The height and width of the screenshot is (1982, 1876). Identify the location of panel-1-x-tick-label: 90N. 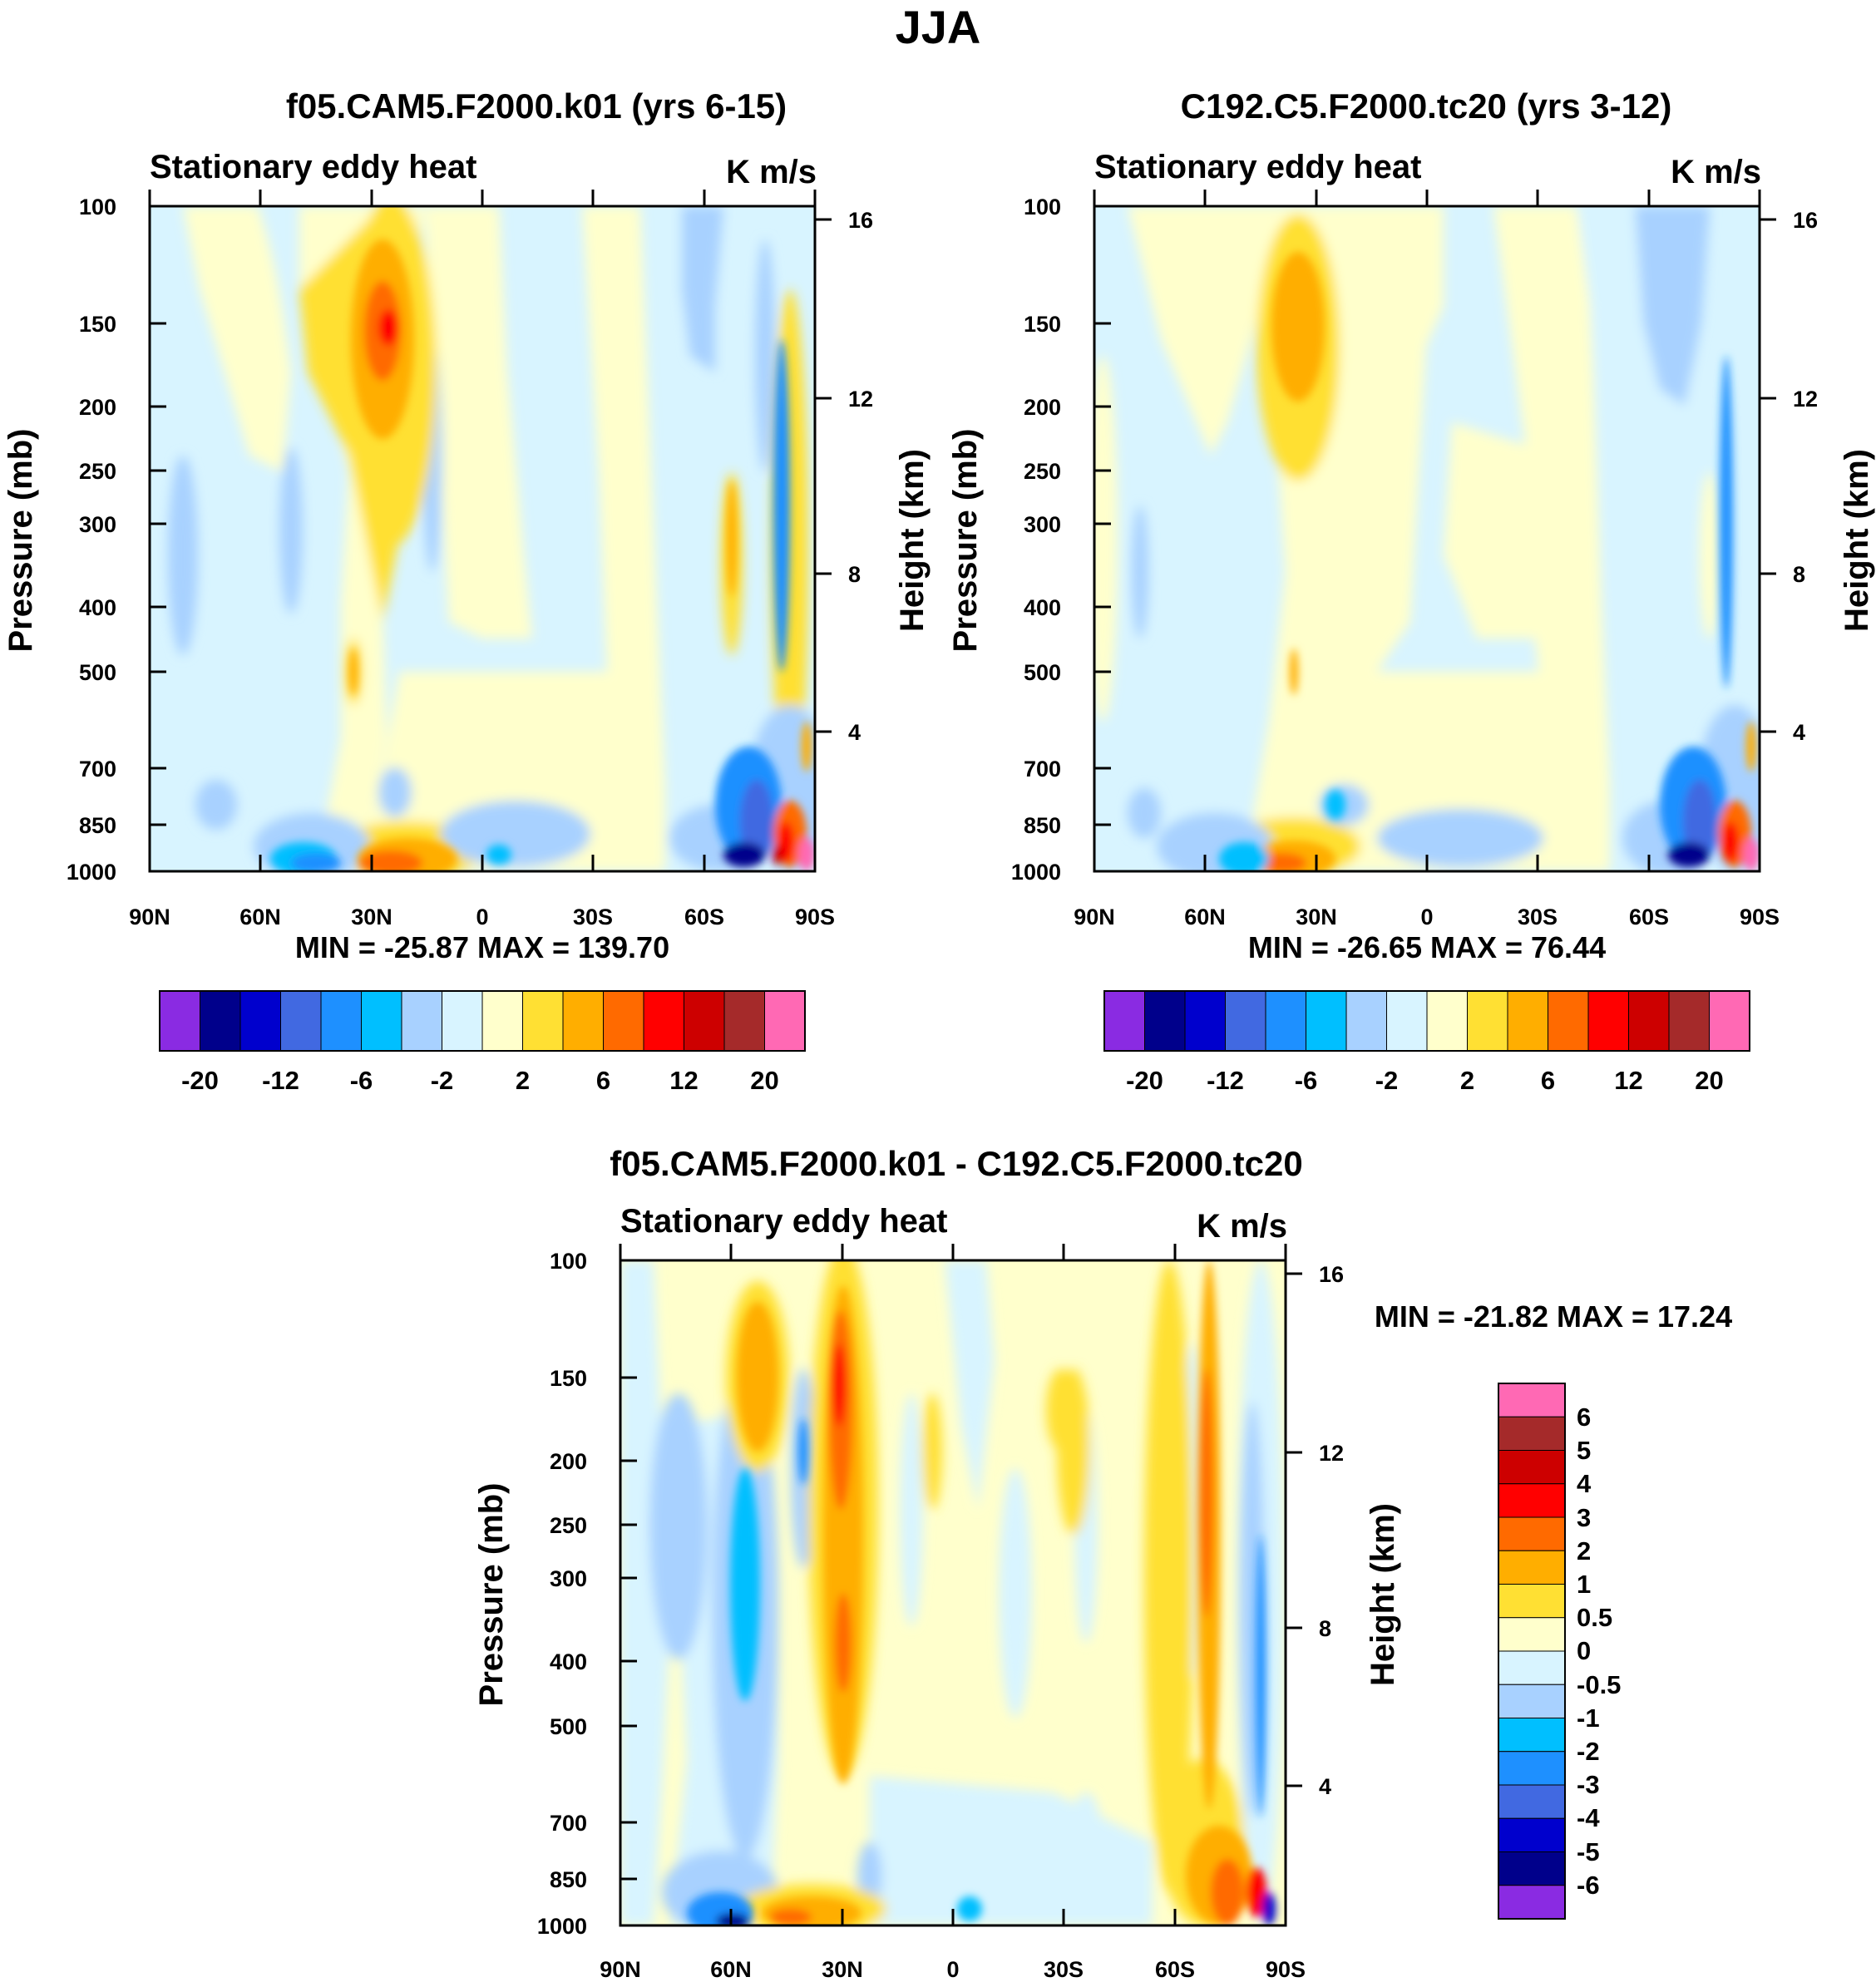
(149, 917).